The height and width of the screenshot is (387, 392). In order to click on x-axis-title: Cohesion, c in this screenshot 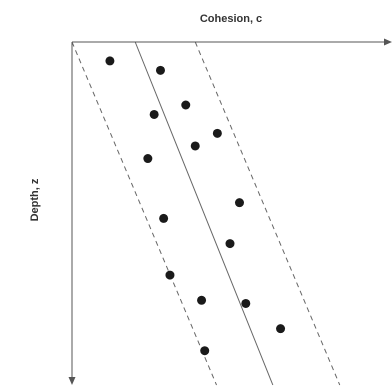, I will do `click(231, 19)`.